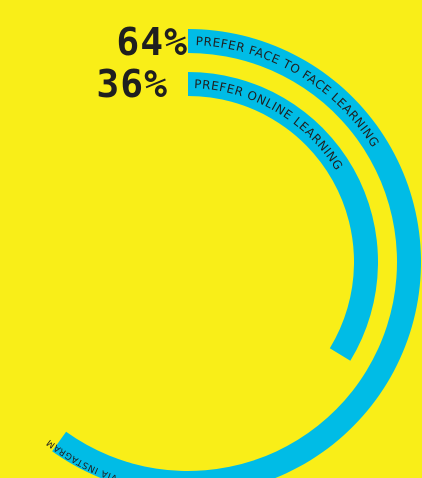 The height and width of the screenshot is (478, 422). What do you see at coordinates (132, 84) in the screenshot?
I see `percent-online: 36%` at bounding box center [132, 84].